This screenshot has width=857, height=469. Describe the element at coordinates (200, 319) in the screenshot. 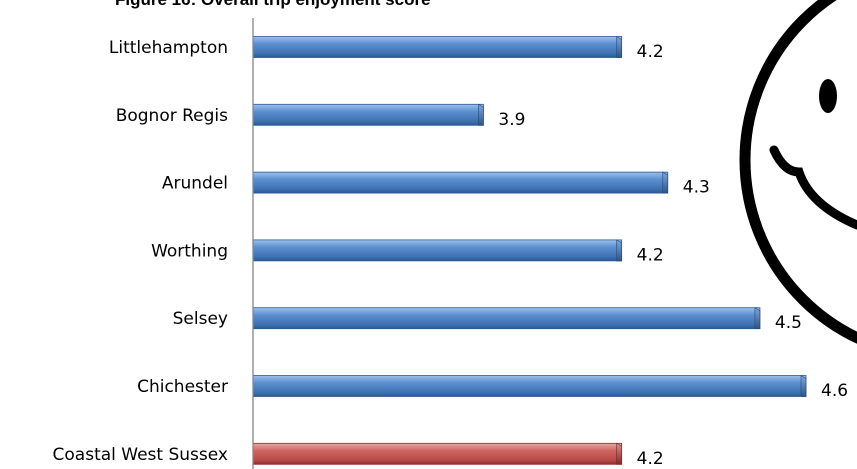

I see `category-label: Selsey` at that location.